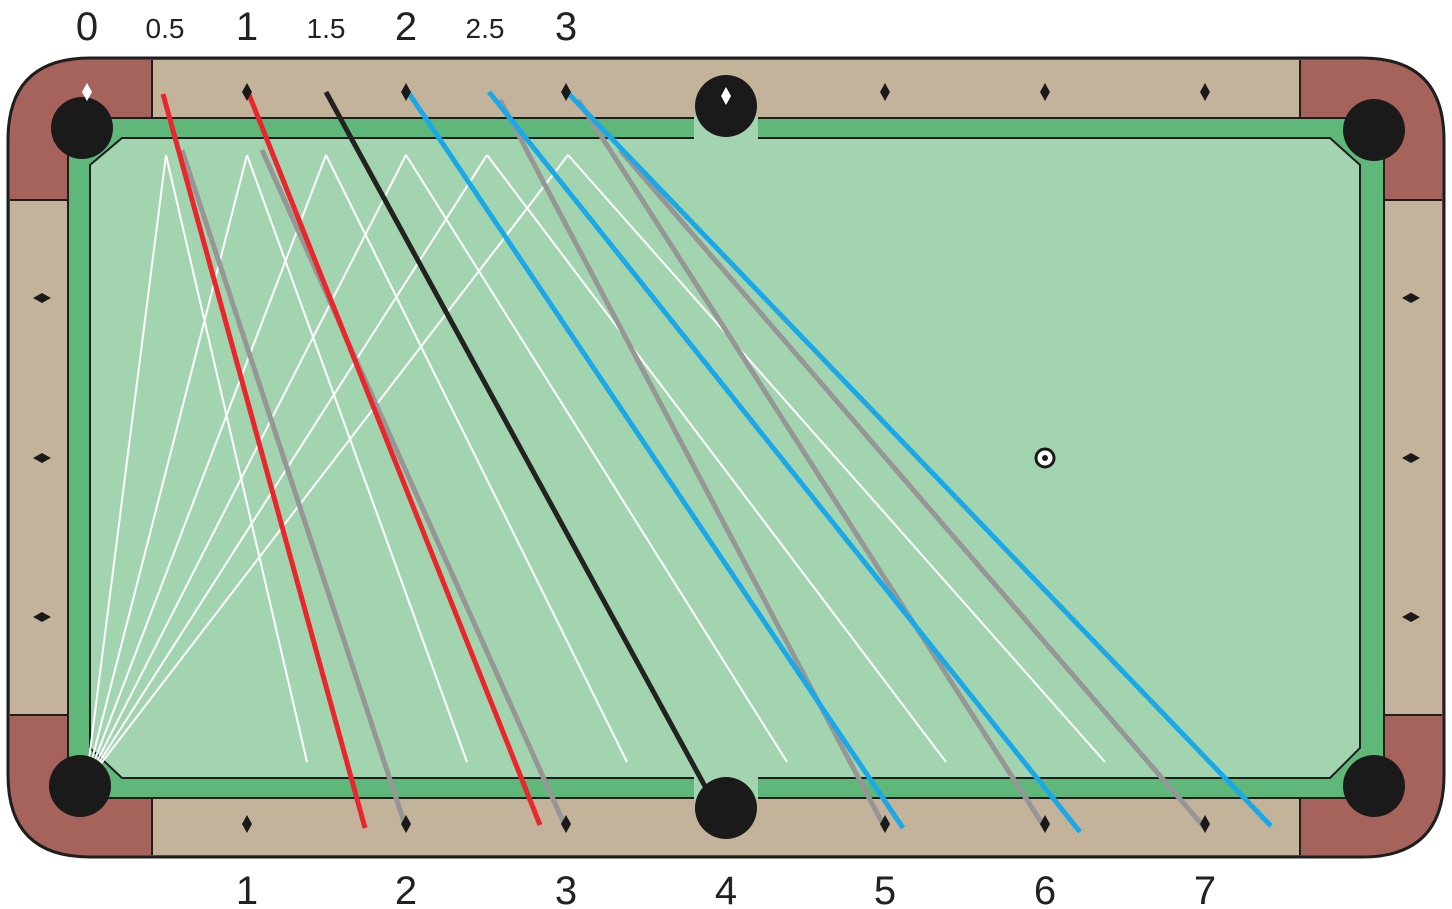 The image size is (1452, 909). What do you see at coordinates (406, 889) in the screenshot?
I see `bottom-label: 2` at bounding box center [406, 889].